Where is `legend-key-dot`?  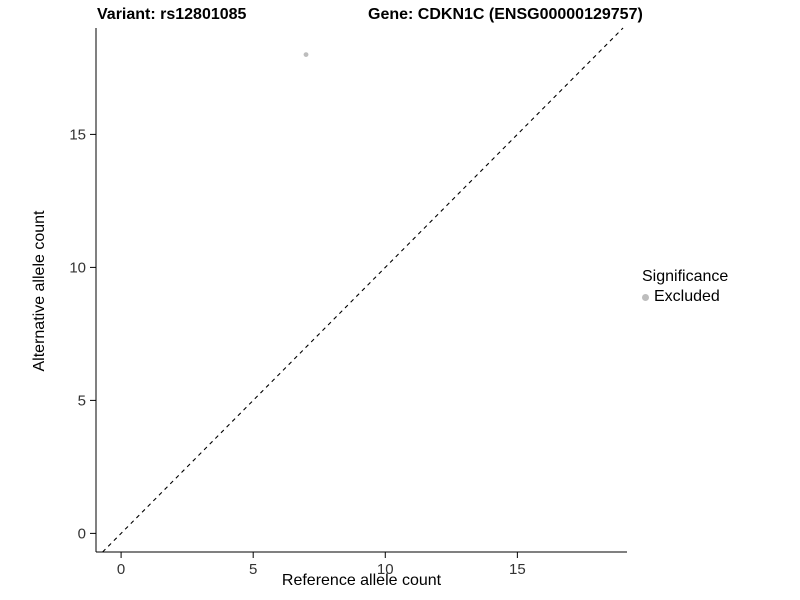 legend-key-dot is located at coordinates (645, 297).